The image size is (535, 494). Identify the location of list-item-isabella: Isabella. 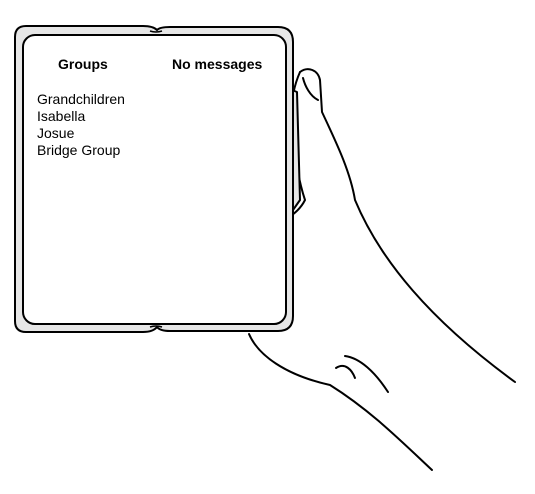
(61, 116).